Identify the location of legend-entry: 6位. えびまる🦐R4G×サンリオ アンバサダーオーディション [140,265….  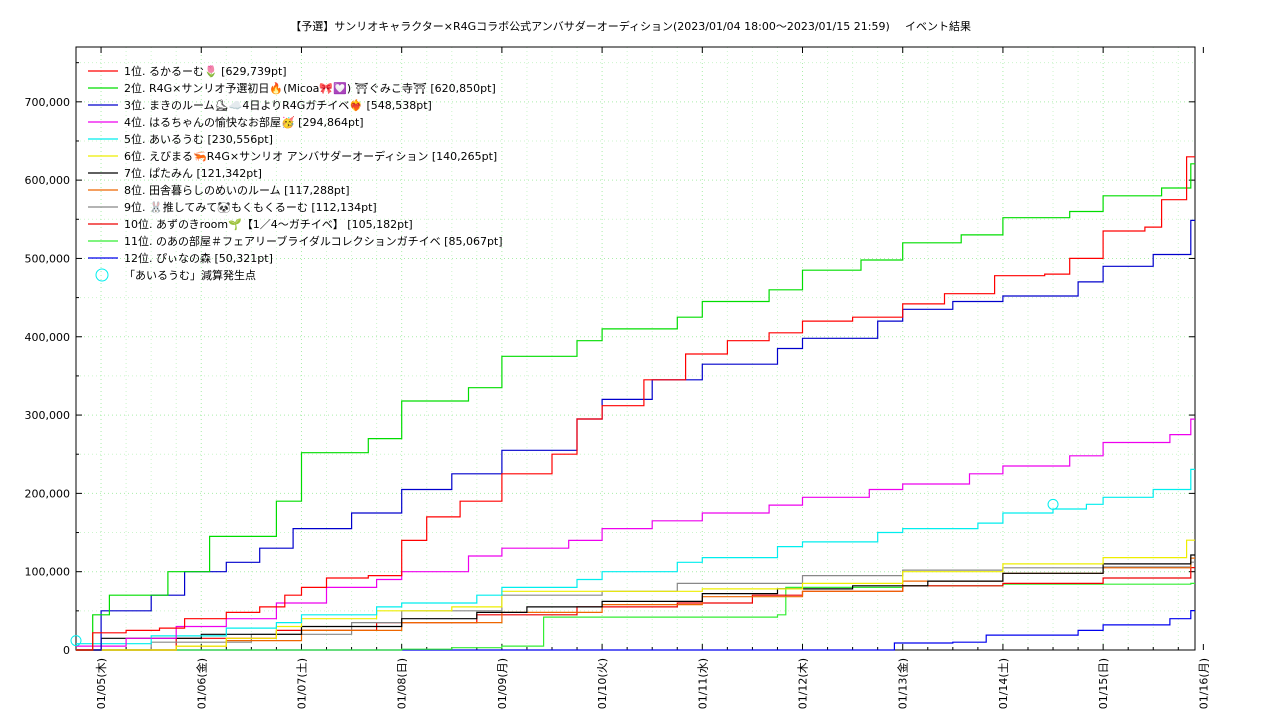
(310, 156).